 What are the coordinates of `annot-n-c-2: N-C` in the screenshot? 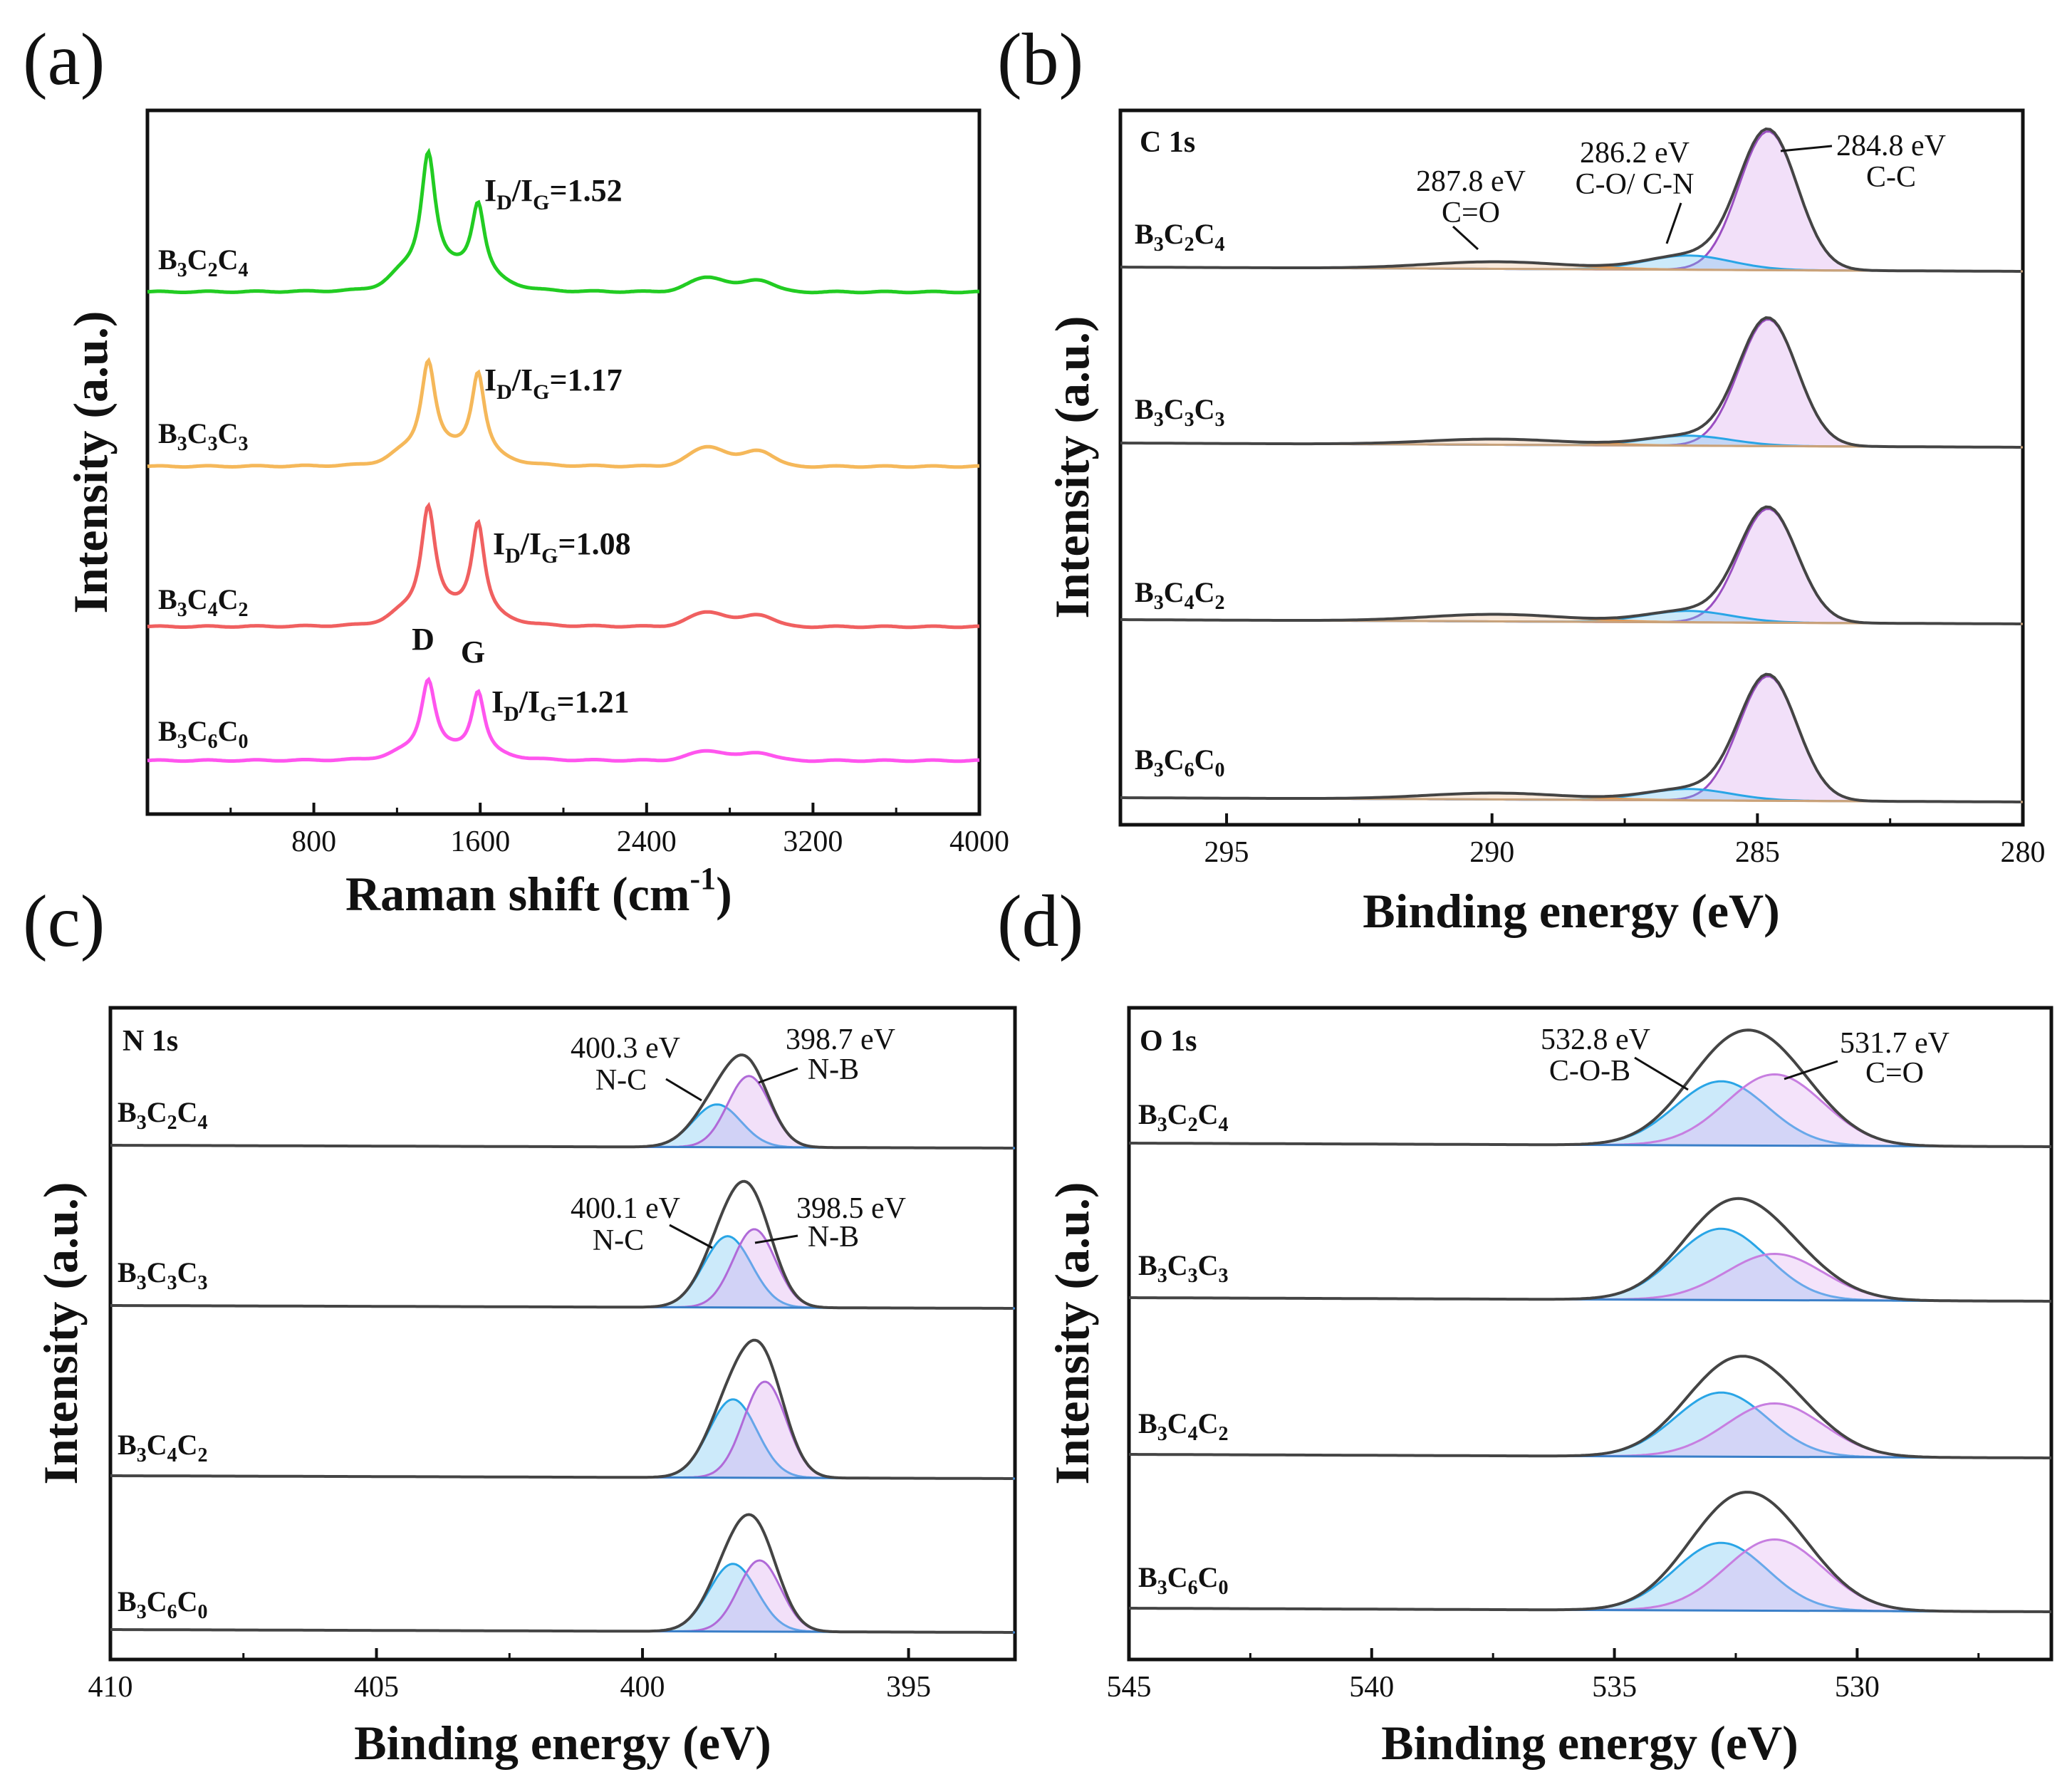 It's located at (619, 1240).